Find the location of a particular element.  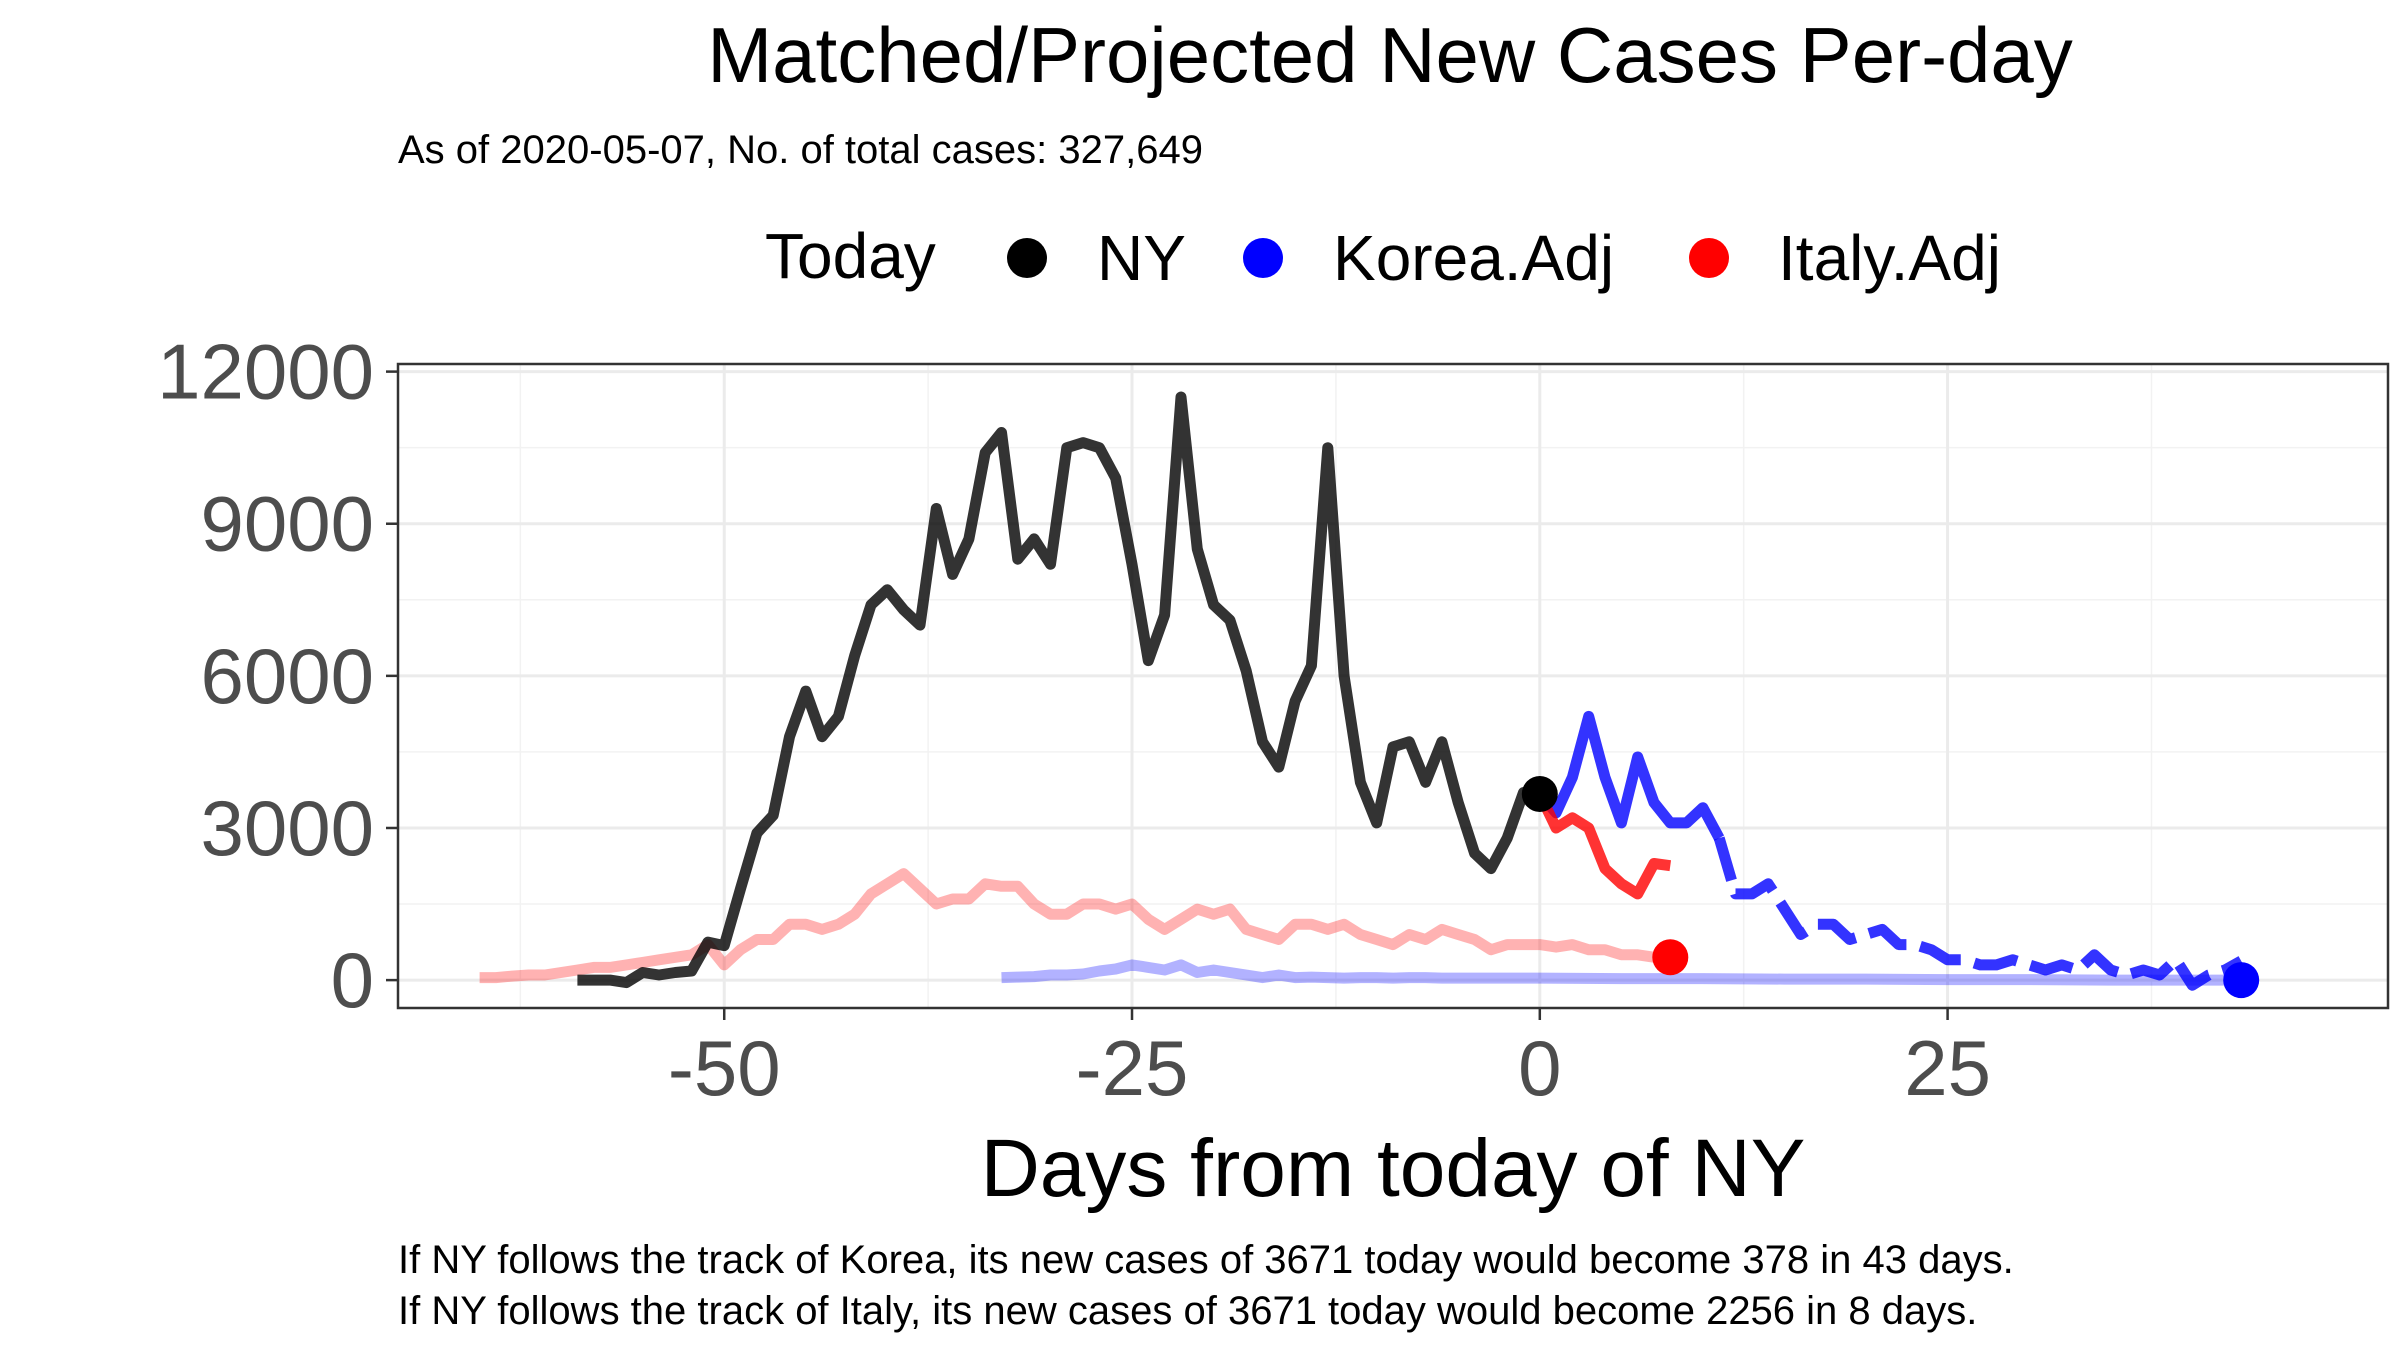

legend-label-korea: Korea.Adj is located at coordinates (1473, 258).